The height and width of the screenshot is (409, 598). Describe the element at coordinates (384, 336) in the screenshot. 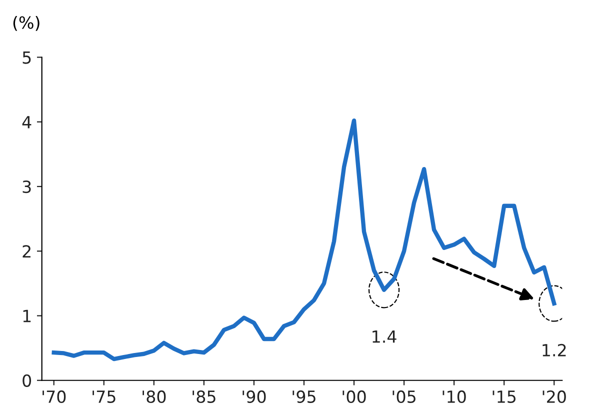

I see `annotation: 1.4` at that location.